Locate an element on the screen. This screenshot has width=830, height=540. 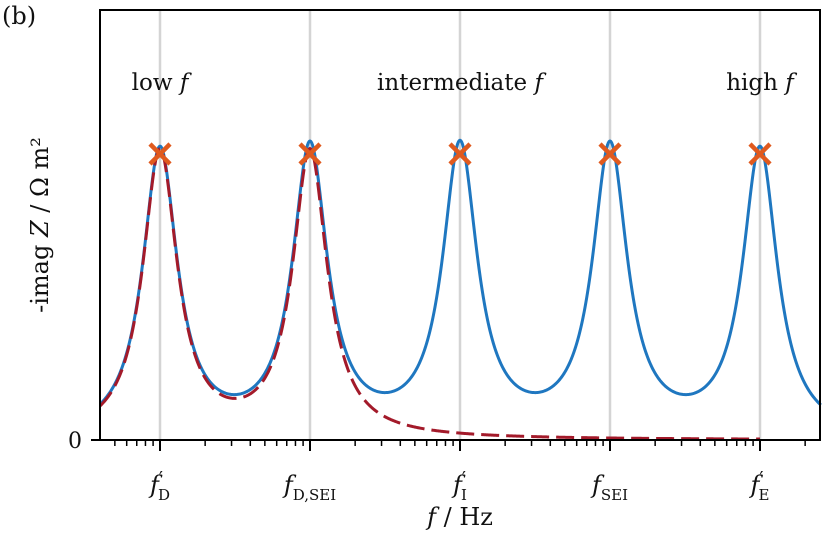
region-label-2: high f is located at coordinates (761, 83).